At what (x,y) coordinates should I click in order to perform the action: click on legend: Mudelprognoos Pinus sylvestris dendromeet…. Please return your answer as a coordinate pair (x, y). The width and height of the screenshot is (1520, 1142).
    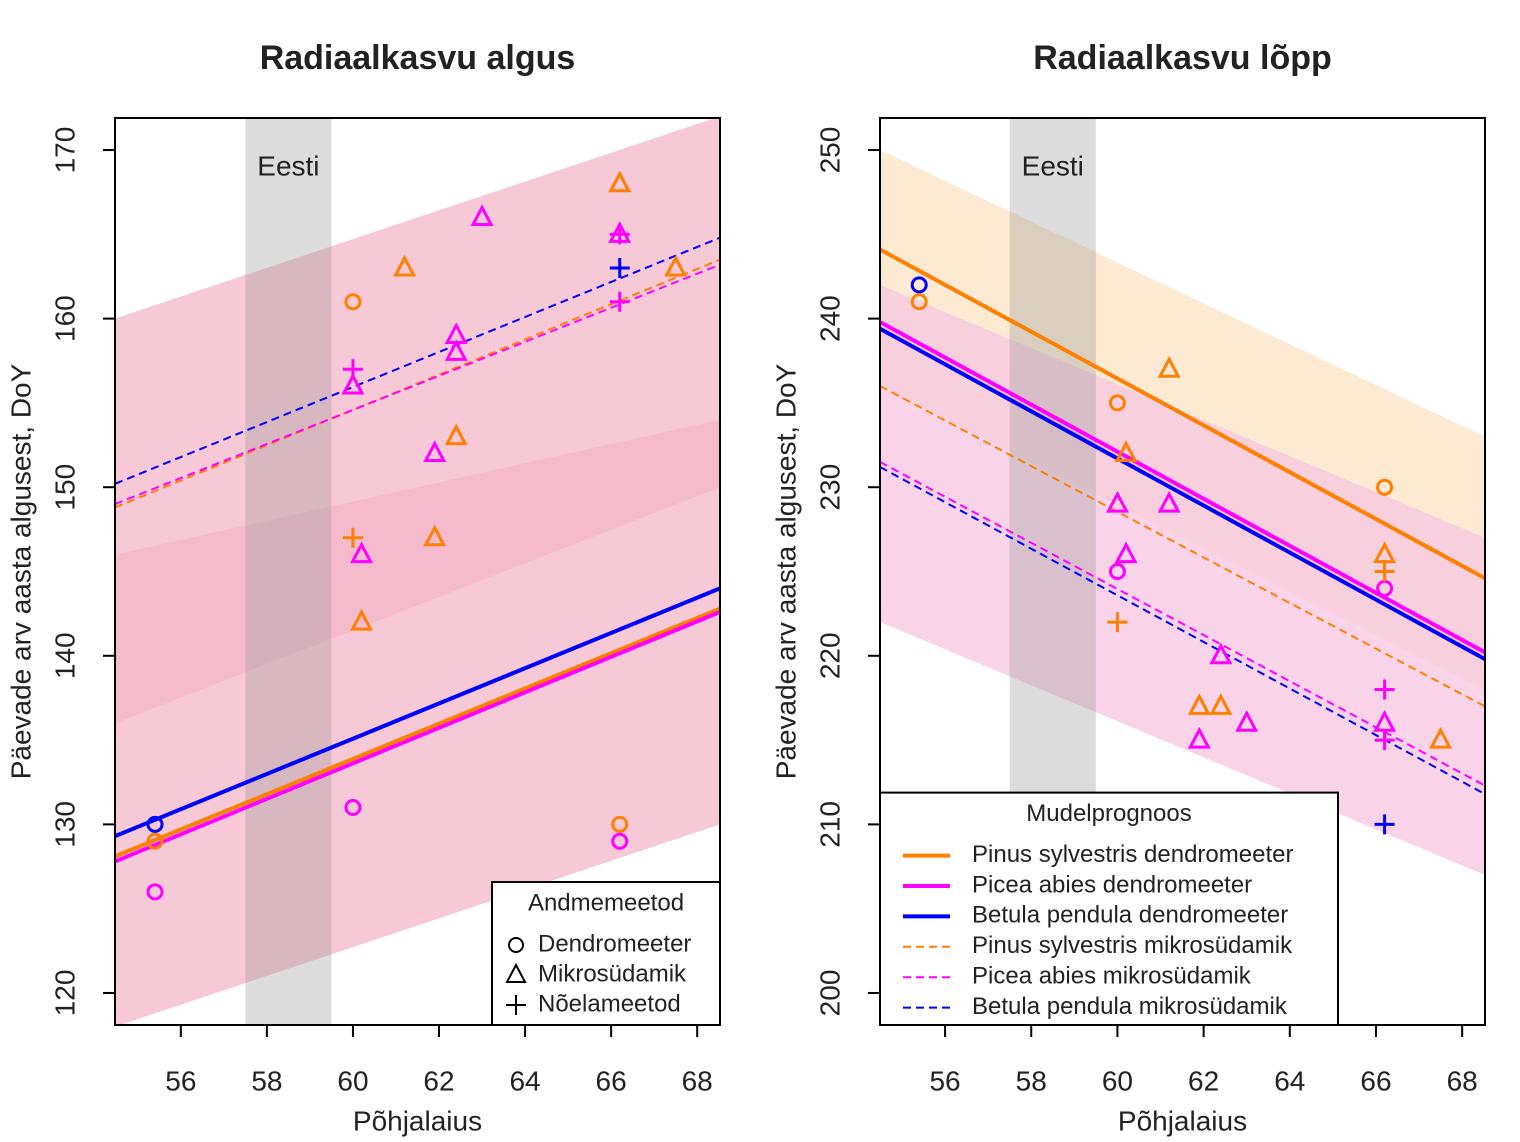
    Looking at the image, I should click on (1109, 908).